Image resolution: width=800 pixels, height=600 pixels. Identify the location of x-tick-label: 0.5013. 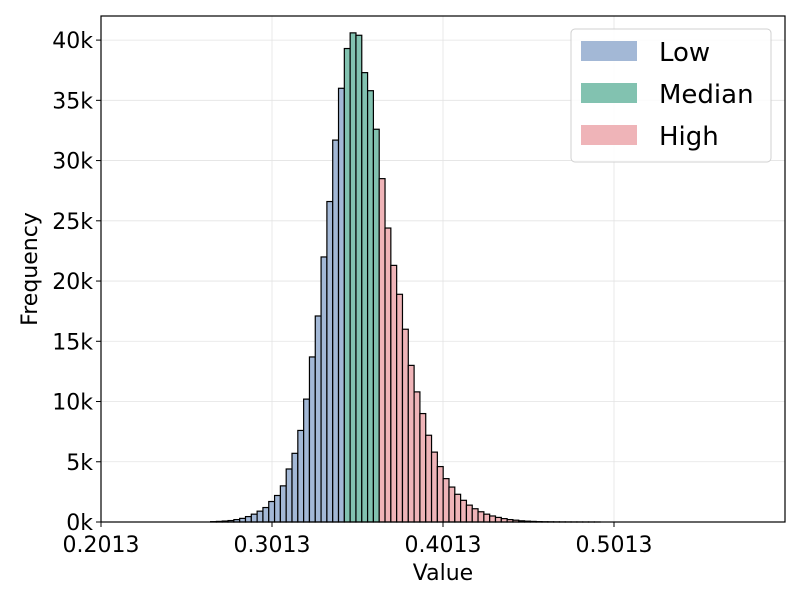
(614, 545).